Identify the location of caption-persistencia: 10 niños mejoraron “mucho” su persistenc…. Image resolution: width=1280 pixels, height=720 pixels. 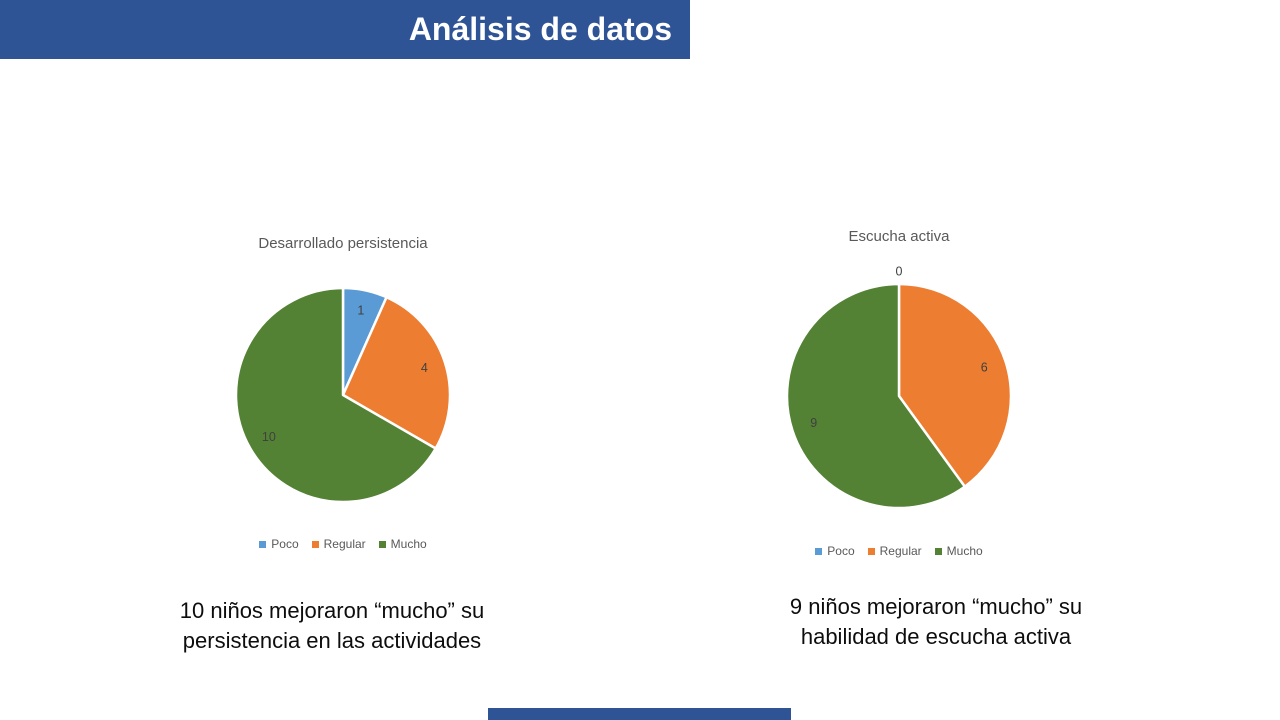
(332, 626).